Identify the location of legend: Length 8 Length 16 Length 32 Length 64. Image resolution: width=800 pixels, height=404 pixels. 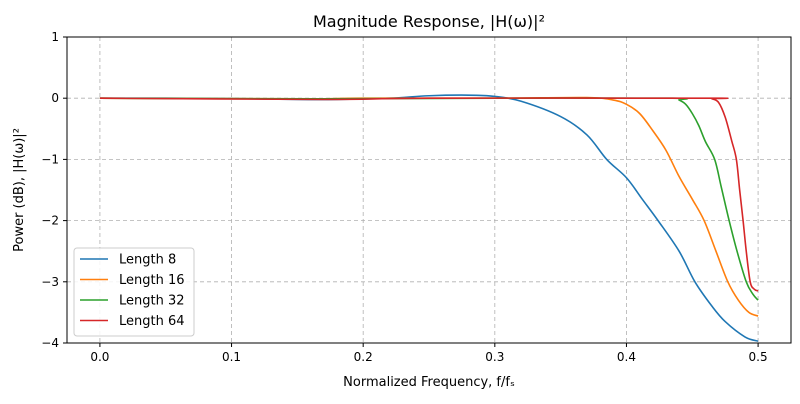
(134, 292).